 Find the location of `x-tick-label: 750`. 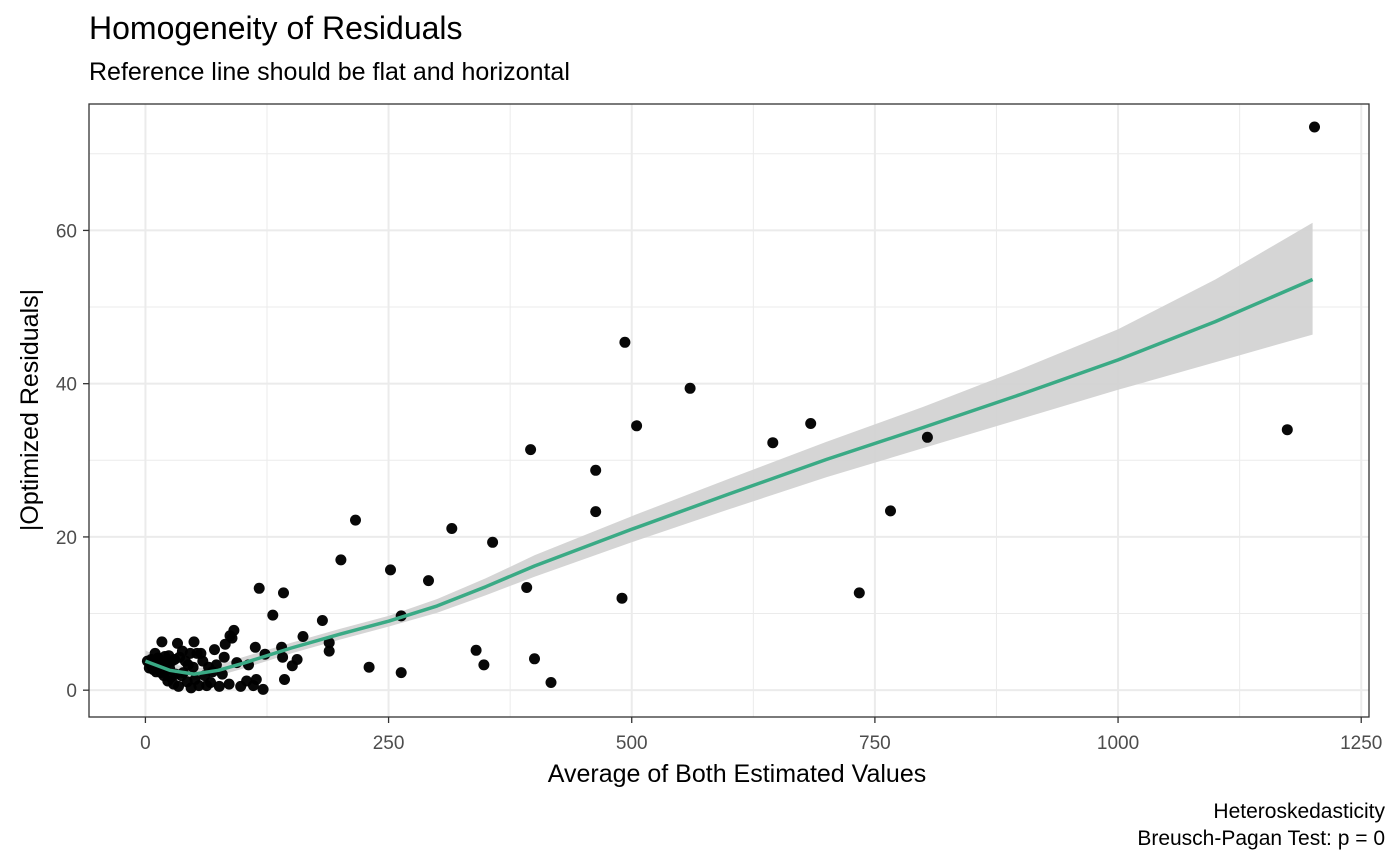

x-tick-label: 750 is located at coordinates (875, 743).